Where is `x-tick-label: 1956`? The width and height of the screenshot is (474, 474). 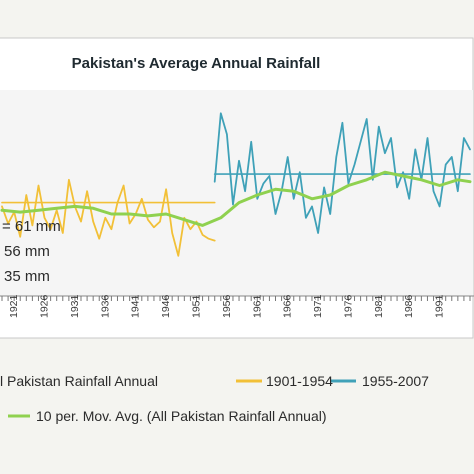
x-tick-label: 1956 is located at coordinates (227, 306).